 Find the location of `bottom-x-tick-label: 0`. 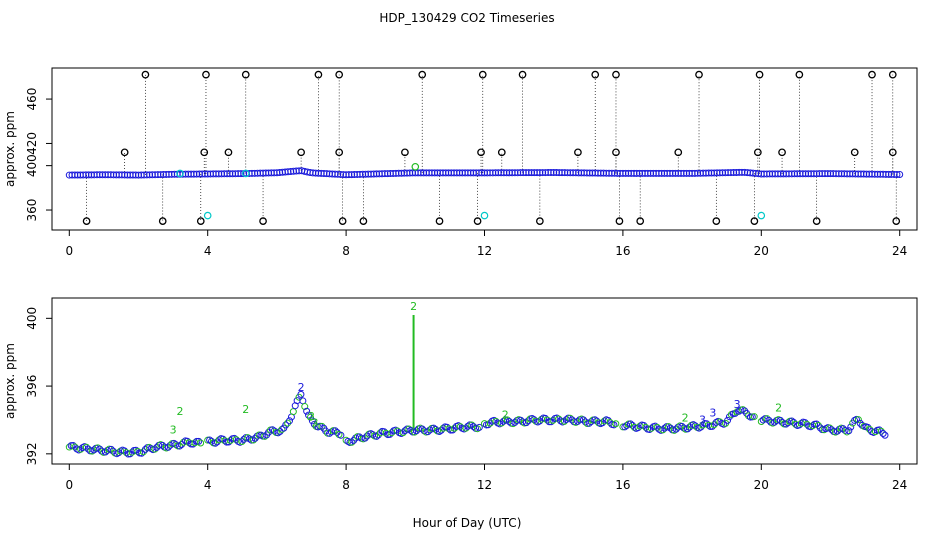

bottom-x-tick-label: 0 is located at coordinates (69, 485).